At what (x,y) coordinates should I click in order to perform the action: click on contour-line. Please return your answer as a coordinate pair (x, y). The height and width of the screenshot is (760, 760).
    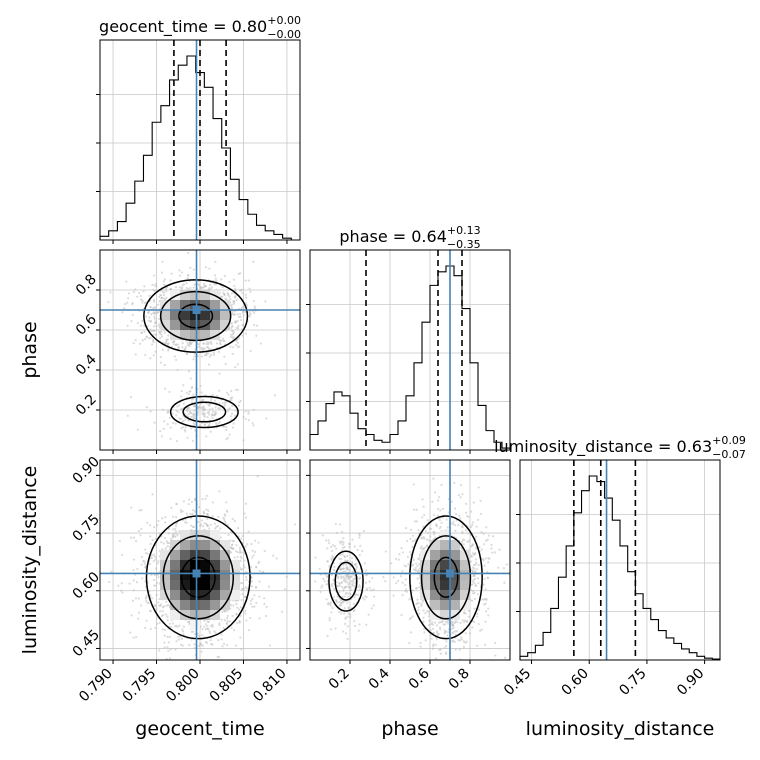
    Looking at the image, I should click on (346, 581).